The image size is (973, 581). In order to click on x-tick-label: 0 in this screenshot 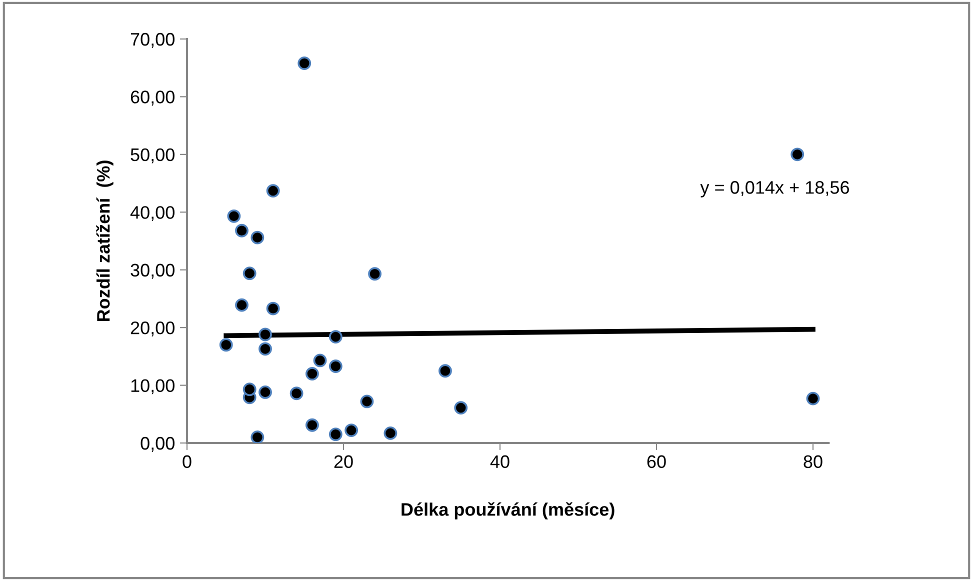, I will do `click(187, 461)`.